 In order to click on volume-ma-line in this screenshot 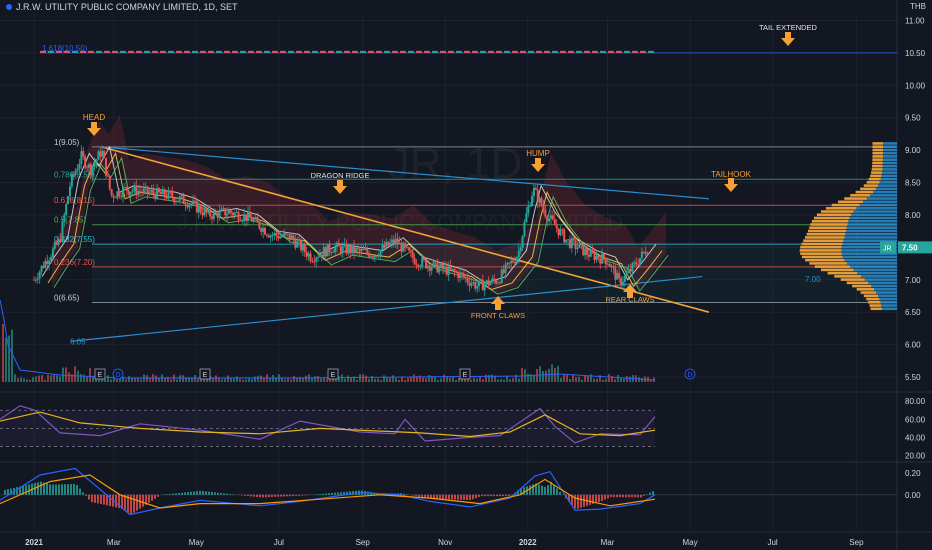, I will do `click(328, 340)`.